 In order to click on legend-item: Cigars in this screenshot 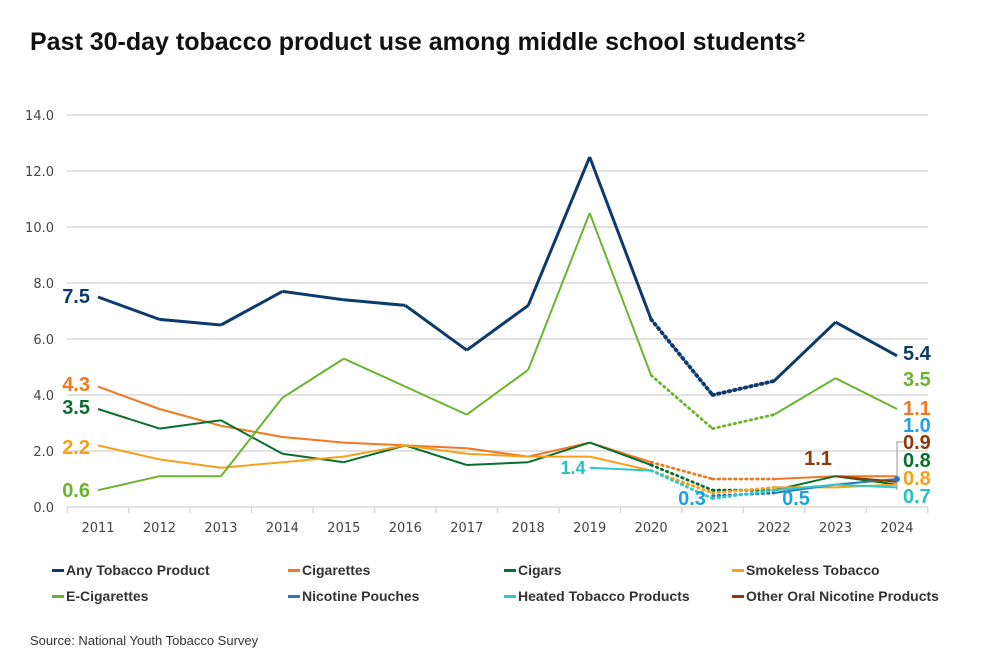, I will do `click(533, 570)`.